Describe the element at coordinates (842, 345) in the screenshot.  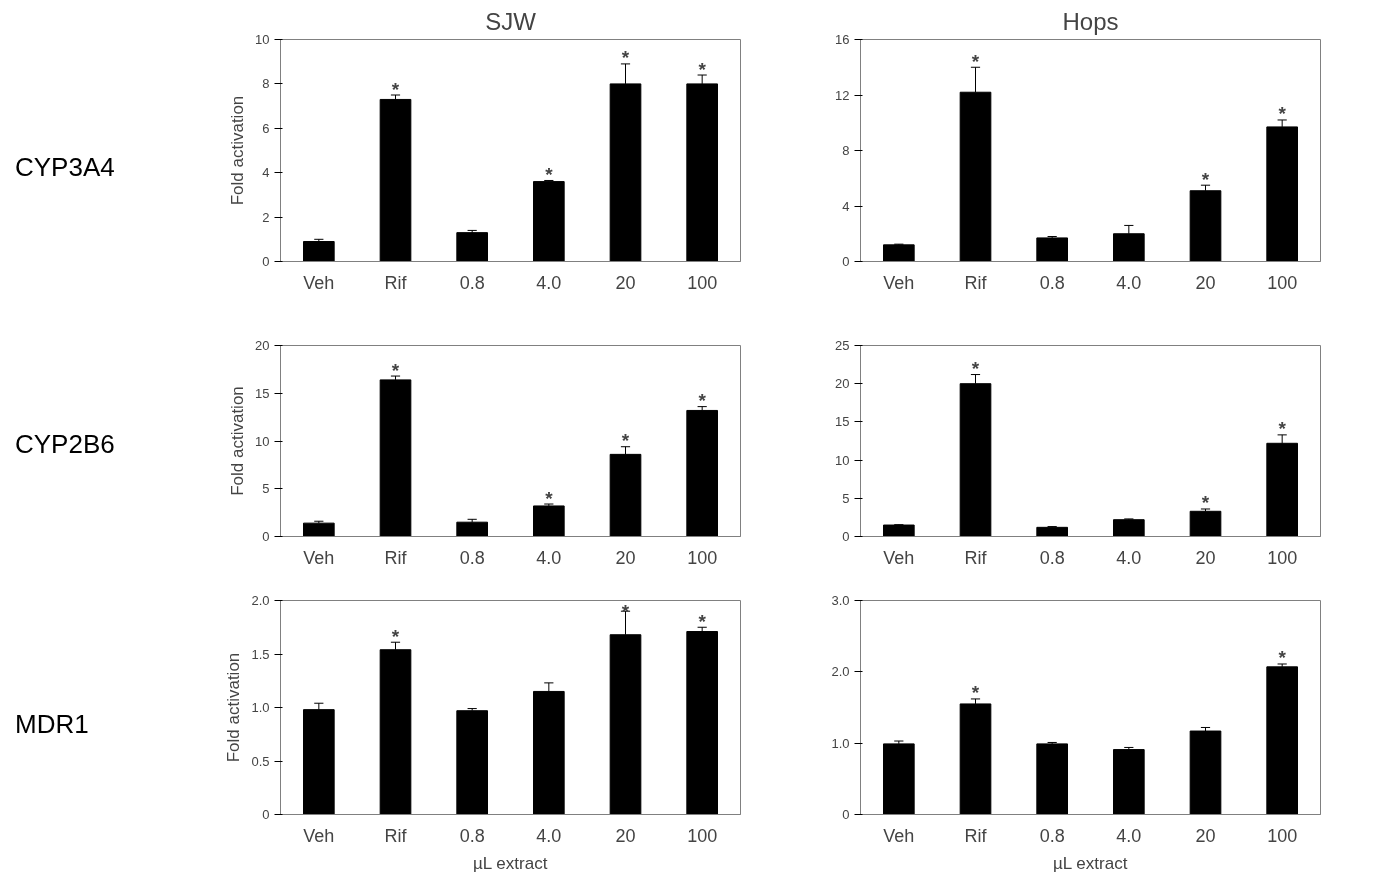
I see `y-tick-label: 25` at that location.